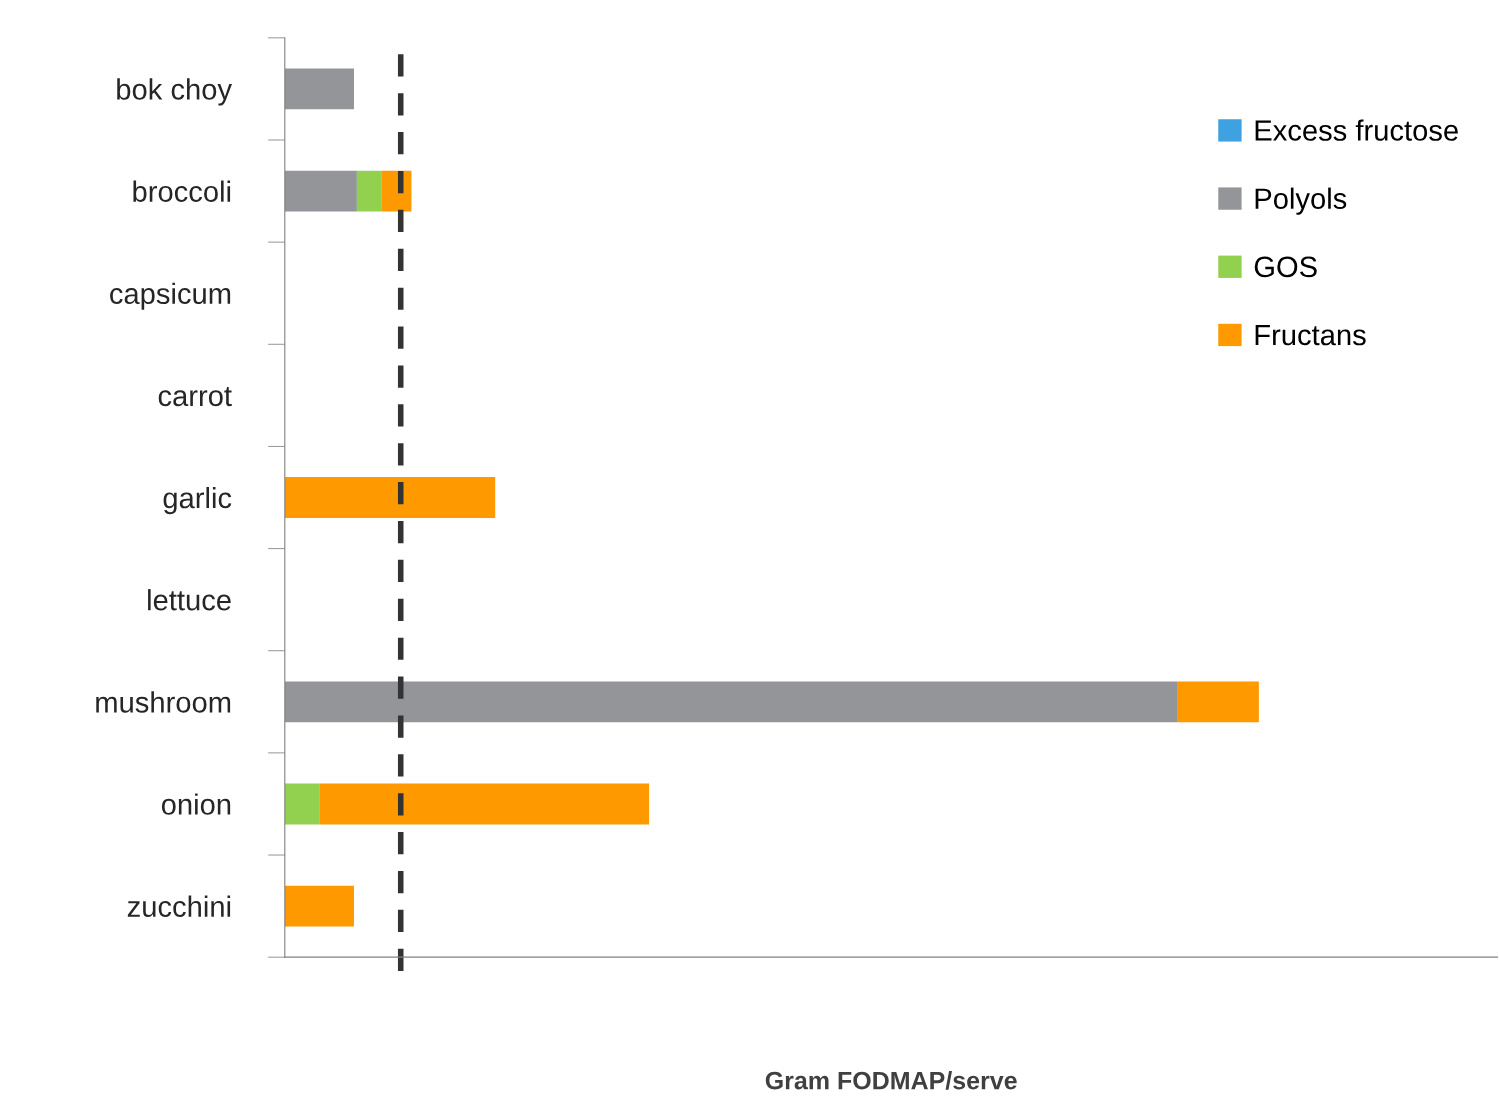 The height and width of the screenshot is (1113, 1499). Describe the element at coordinates (891, 1080) in the screenshot. I see `x-axis-title: Gram FODMAP/serve` at that location.